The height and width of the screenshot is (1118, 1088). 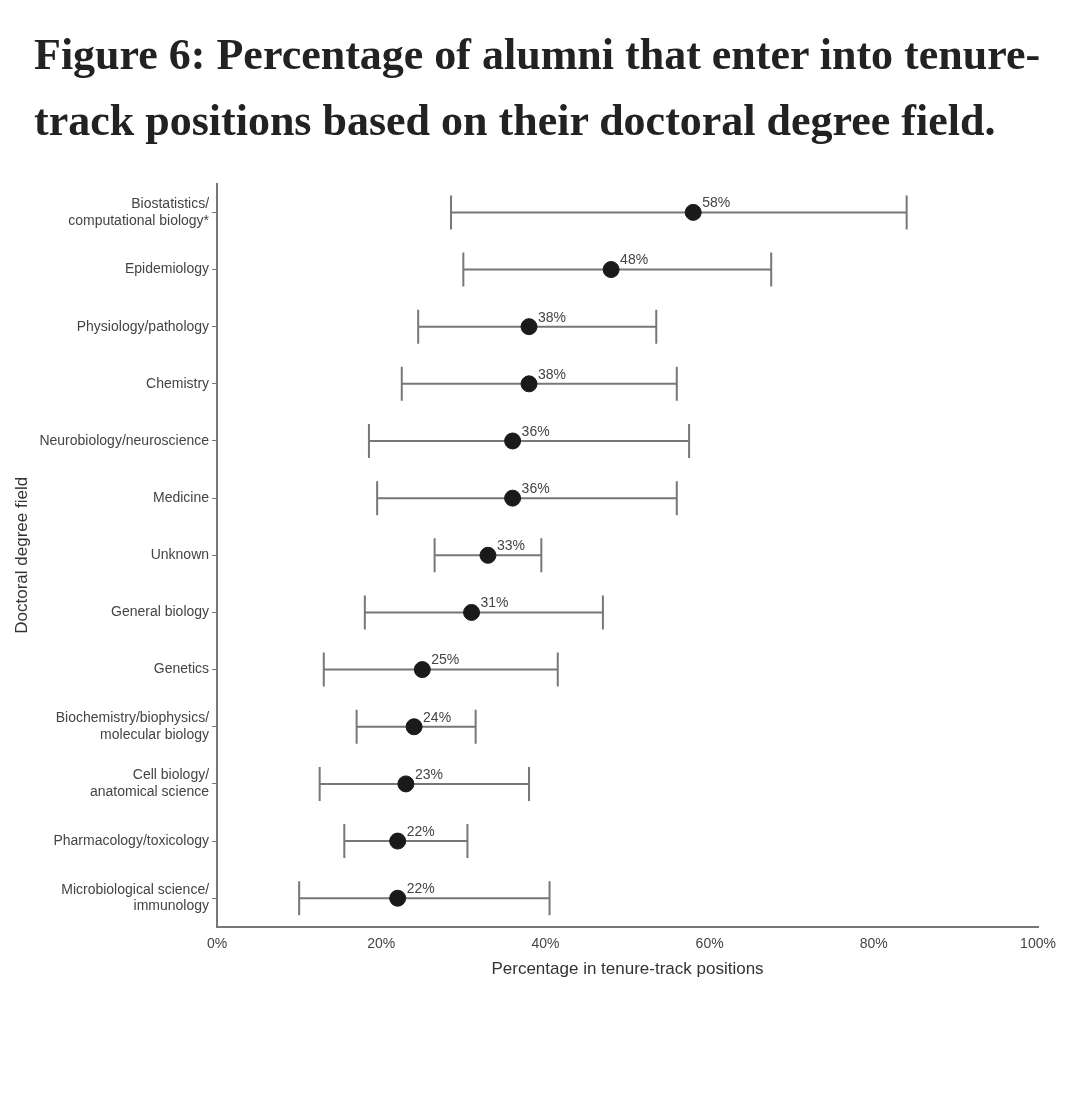 What do you see at coordinates (437, 716) in the screenshot?
I see `data-label: 24%` at bounding box center [437, 716].